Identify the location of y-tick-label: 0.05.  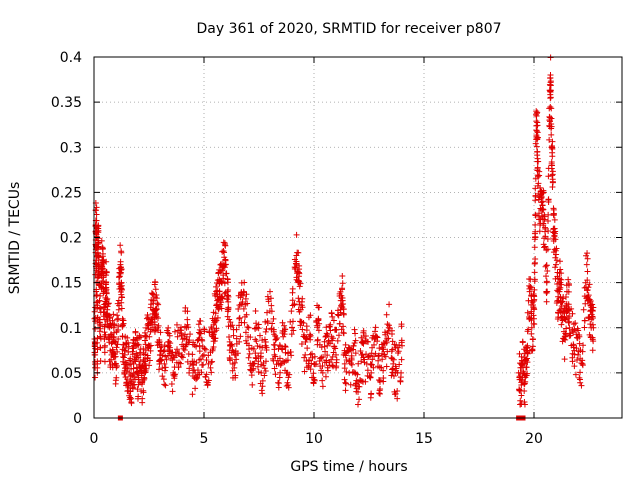
(66, 374).